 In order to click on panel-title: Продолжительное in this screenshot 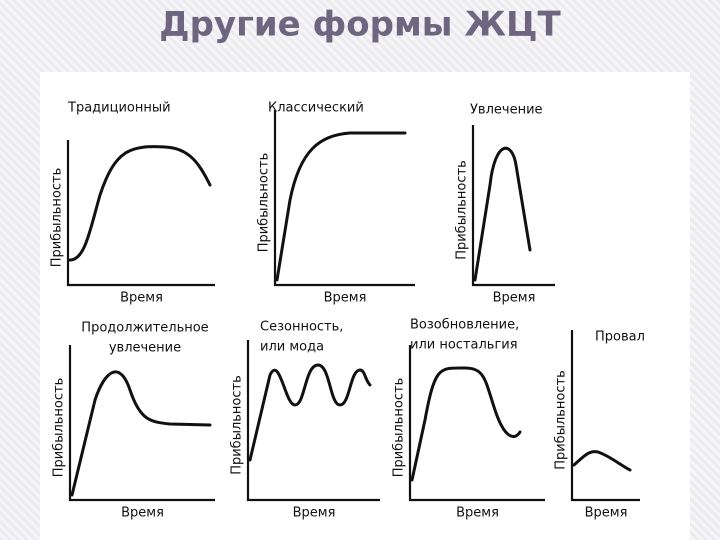, I will do `click(144, 328)`.